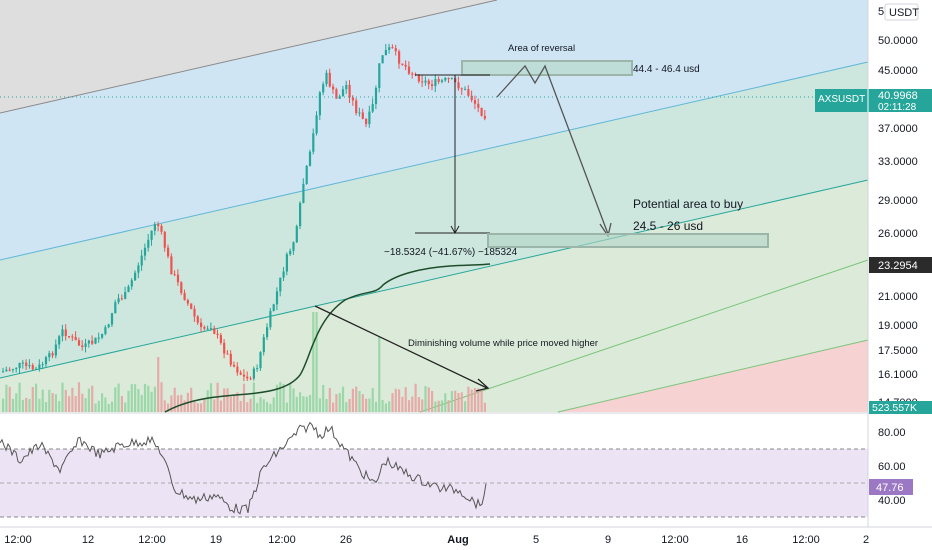  I want to click on currency-badge-label: USDT, so click(904, 13).